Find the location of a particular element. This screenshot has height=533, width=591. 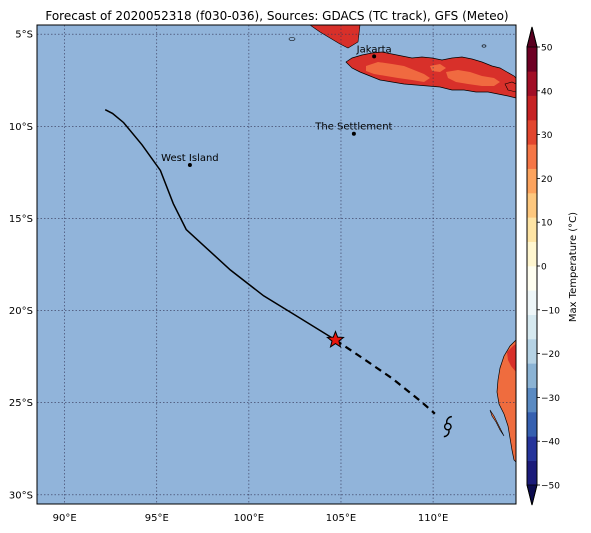

shark-bay-islands is located at coordinates (497, 423).